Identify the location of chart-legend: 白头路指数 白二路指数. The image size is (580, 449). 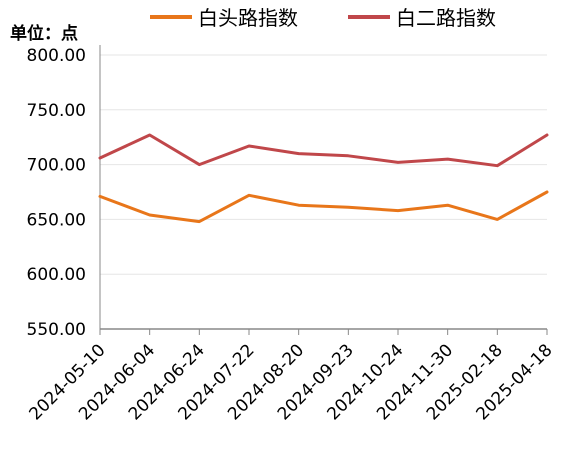
(323, 18).